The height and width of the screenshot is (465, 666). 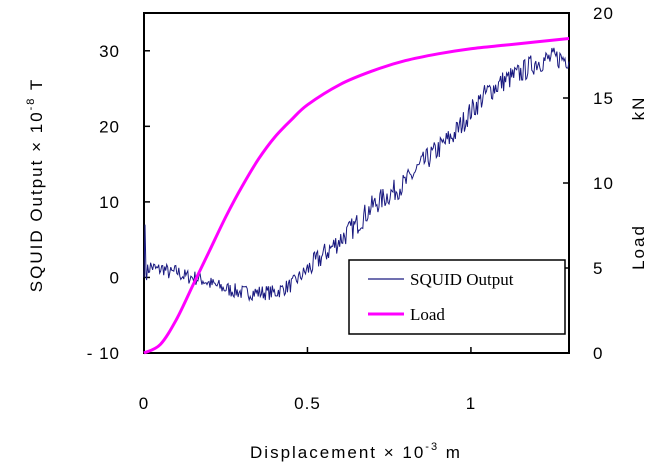 What do you see at coordinates (144, 403) in the screenshot?
I see `x-tick-label-0: 0` at bounding box center [144, 403].